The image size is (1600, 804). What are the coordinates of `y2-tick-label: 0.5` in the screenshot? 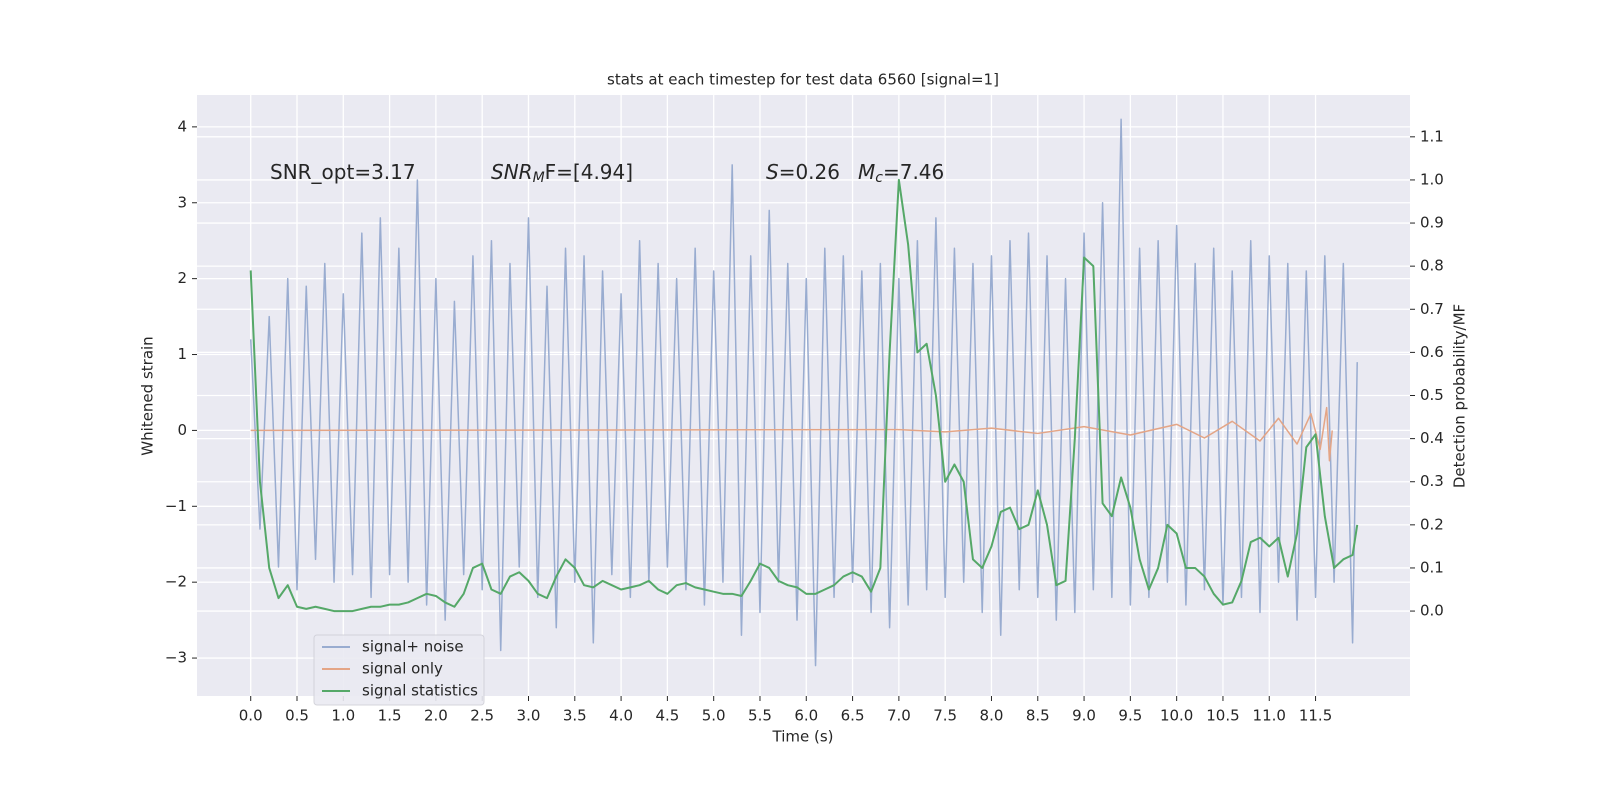 It's located at (1432, 395).